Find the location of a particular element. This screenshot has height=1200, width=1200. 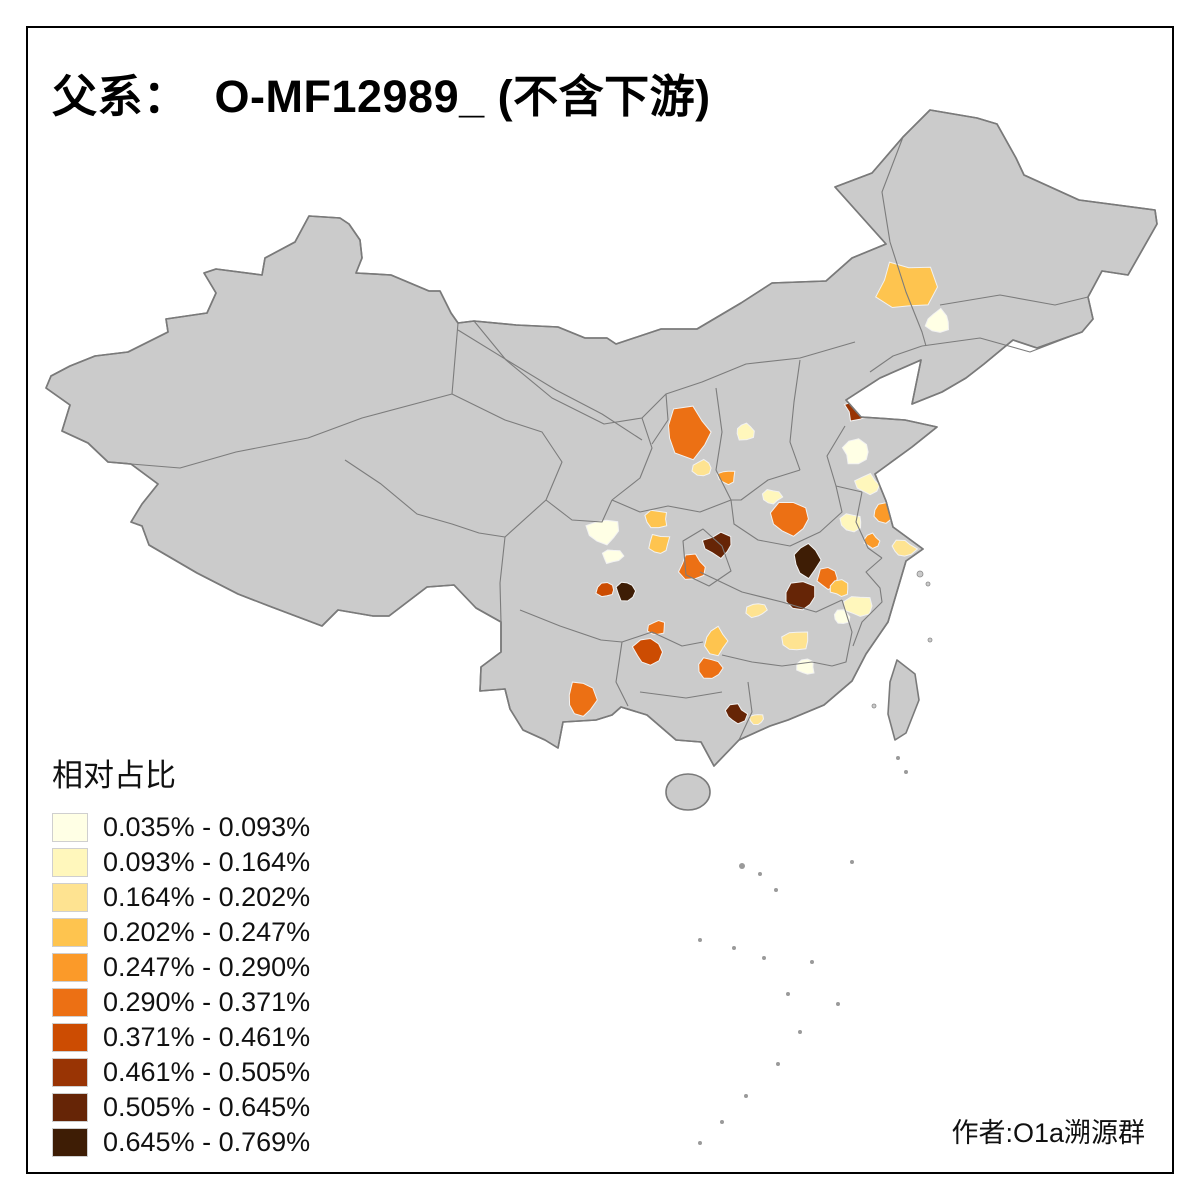

highlighted-prefectures is located at coordinates (759, 493).